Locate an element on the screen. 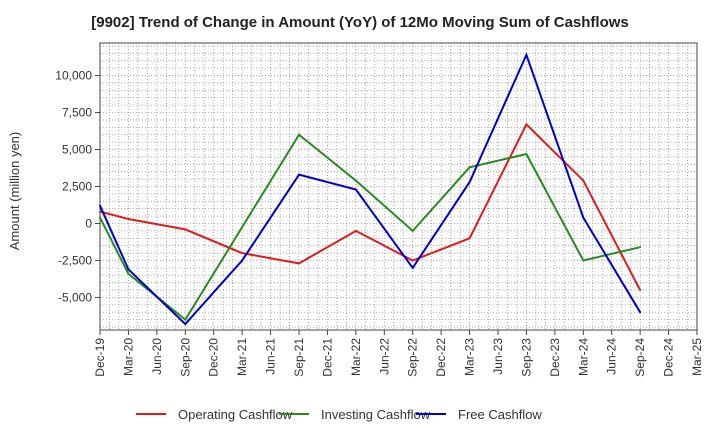 This screenshot has height=440, width=720. x-tick-label: Mar-25 is located at coordinates (697, 357).